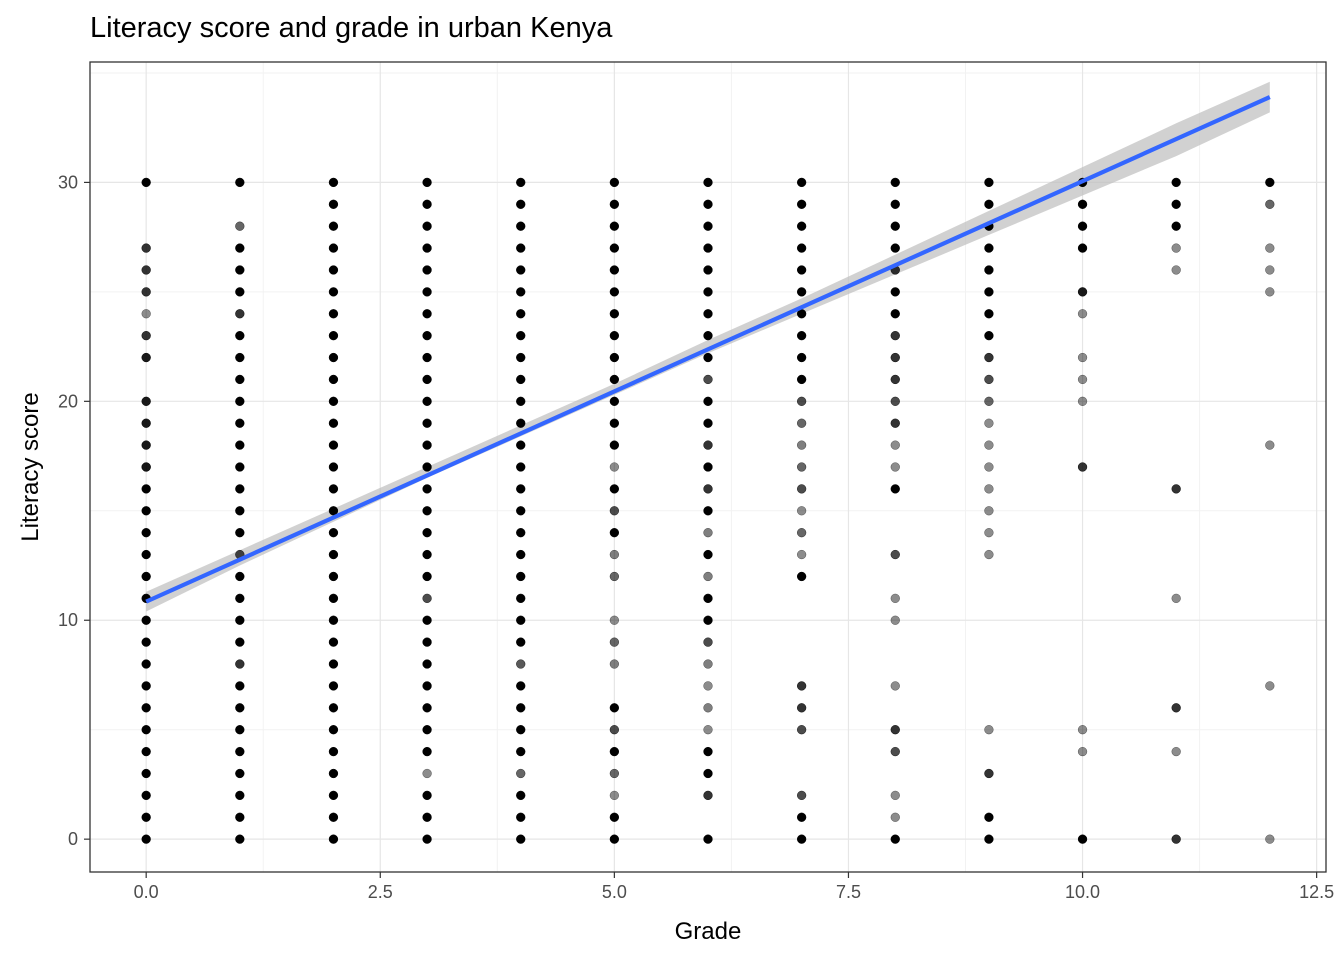 The image size is (1344, 960). I want to click on y-tick-label: 10, so click(68, 620).